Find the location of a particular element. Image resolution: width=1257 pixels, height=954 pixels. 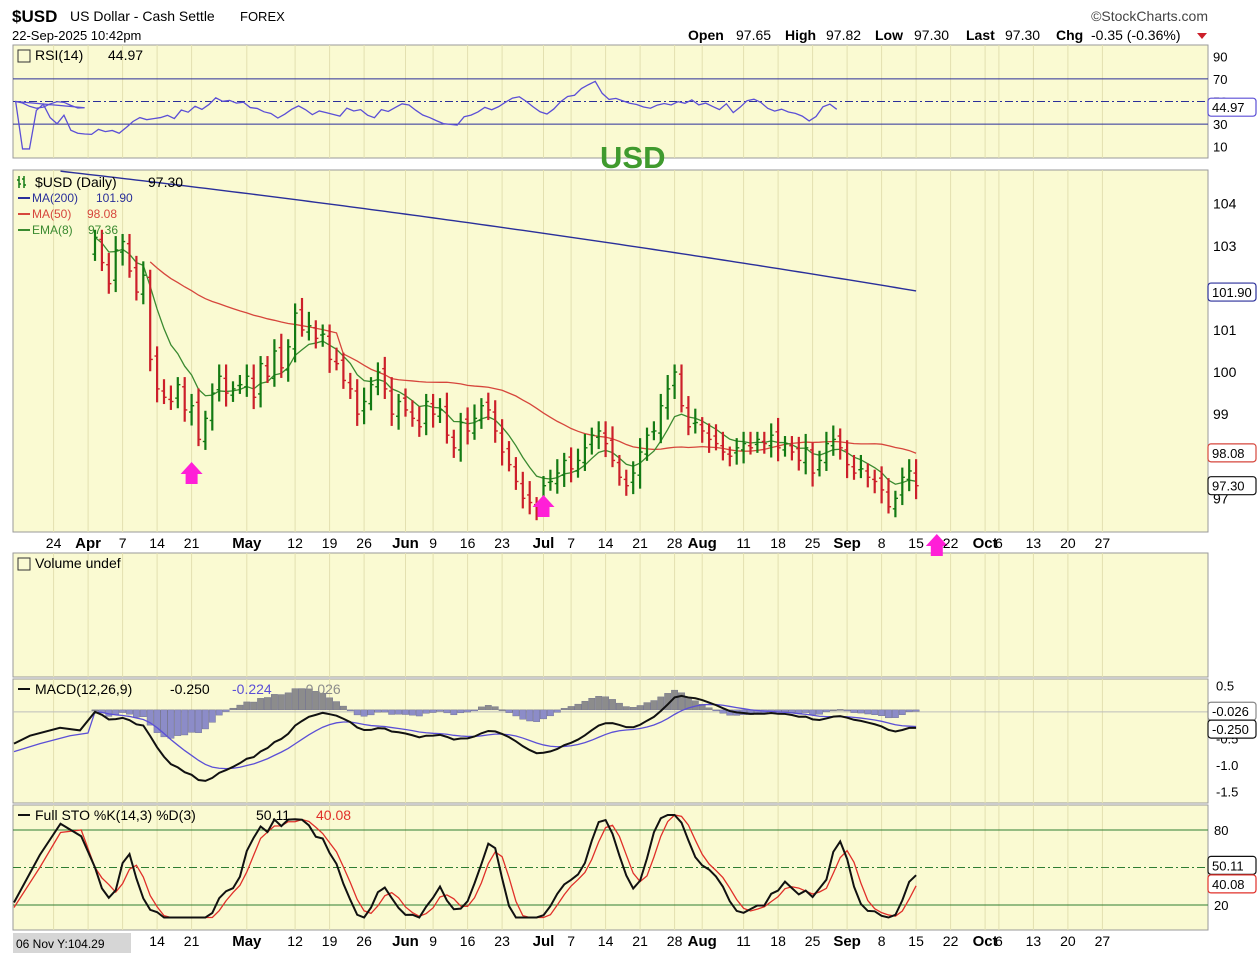

x-tick-label-top-24: 15 is located at coordinates (916, 543).